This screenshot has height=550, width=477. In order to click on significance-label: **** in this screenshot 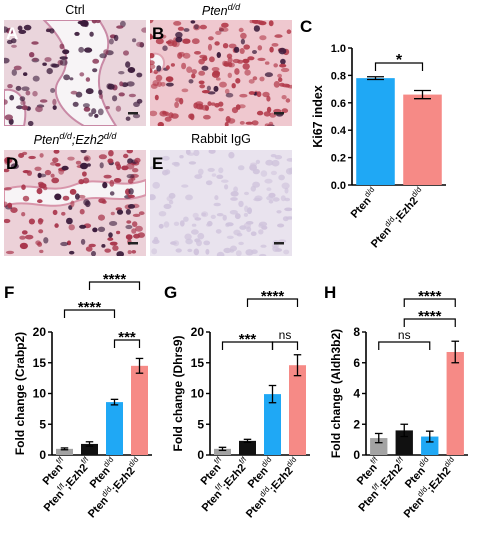, I will do `click(430, 296)`.